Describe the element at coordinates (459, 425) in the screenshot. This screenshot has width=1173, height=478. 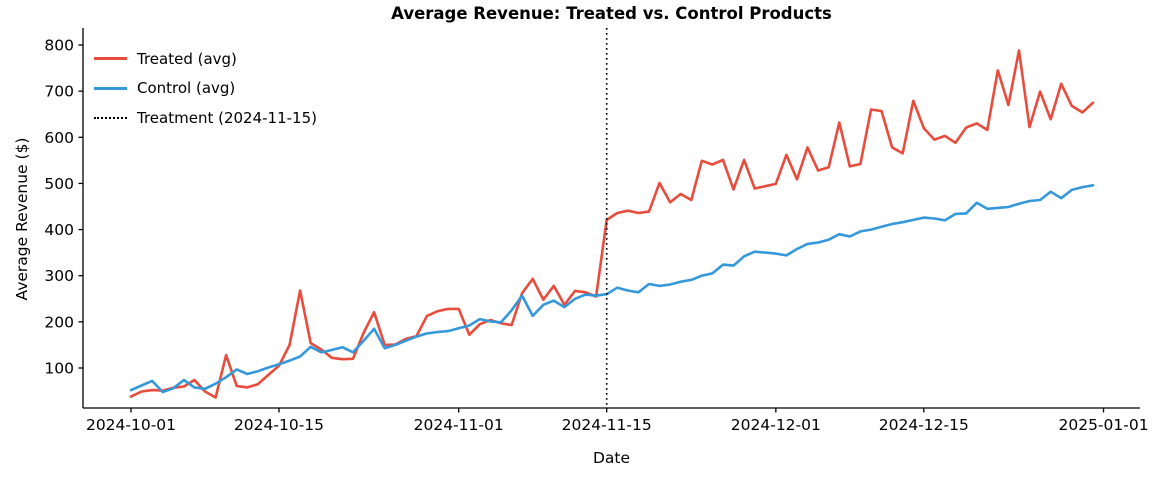
I see `x-tick-label: 2024-11-01` at that location.